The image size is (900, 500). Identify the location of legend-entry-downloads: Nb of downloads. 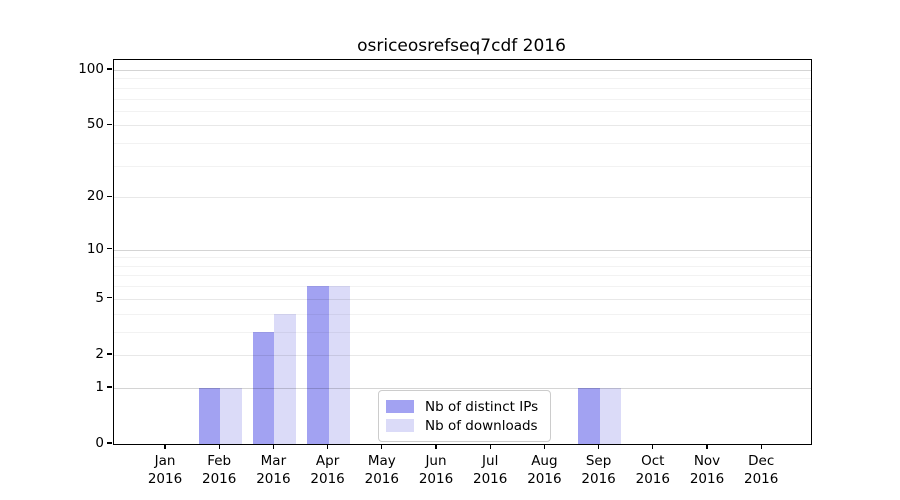
(462, 425).